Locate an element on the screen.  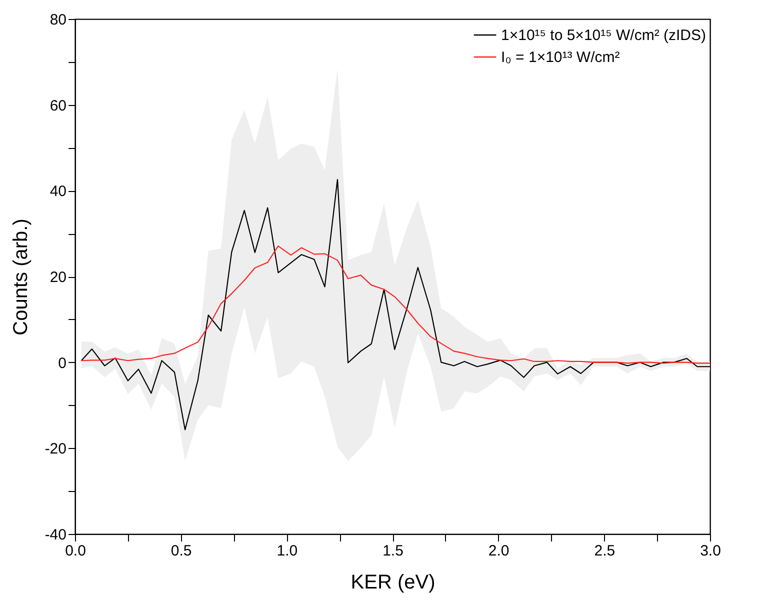
y-tick-label: 60 is located at coordinates (58, 105).